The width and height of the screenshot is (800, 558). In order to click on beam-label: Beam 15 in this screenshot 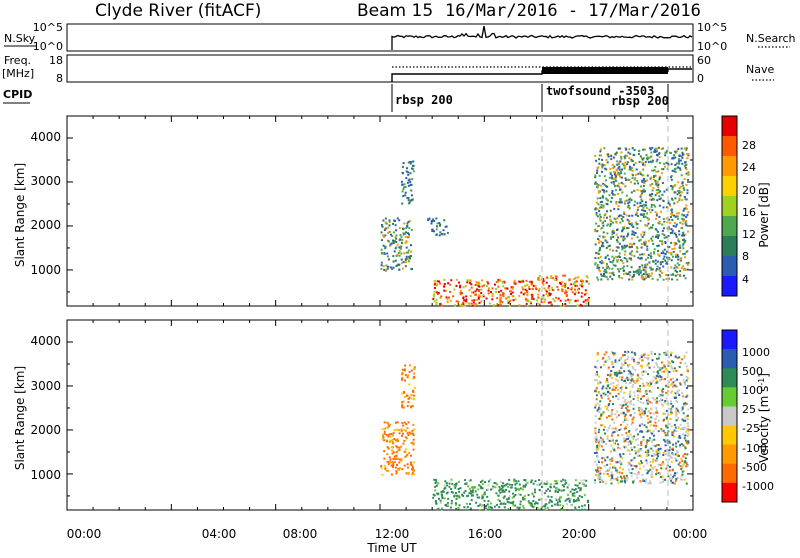, I will do `click(395, 11)`.